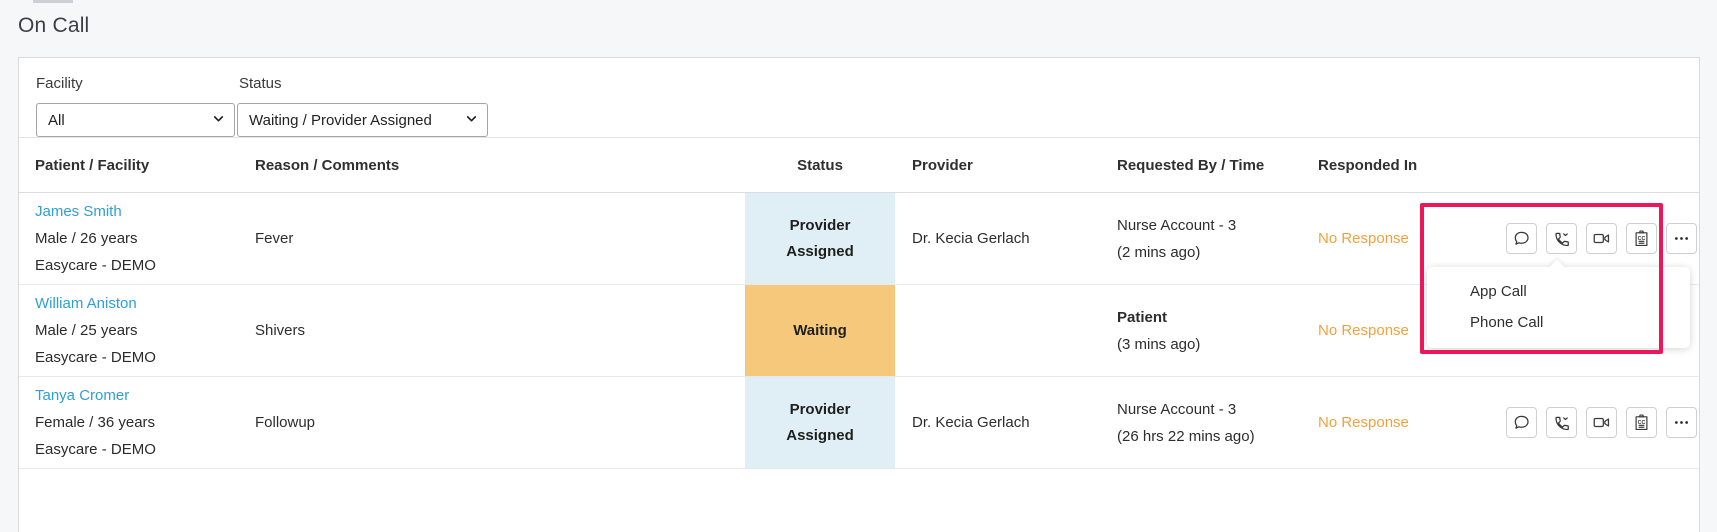 This screenshot has height=532, width=1717. I want to click on call-type-dropdown: App Call Phone Call, so click(1558, 307).